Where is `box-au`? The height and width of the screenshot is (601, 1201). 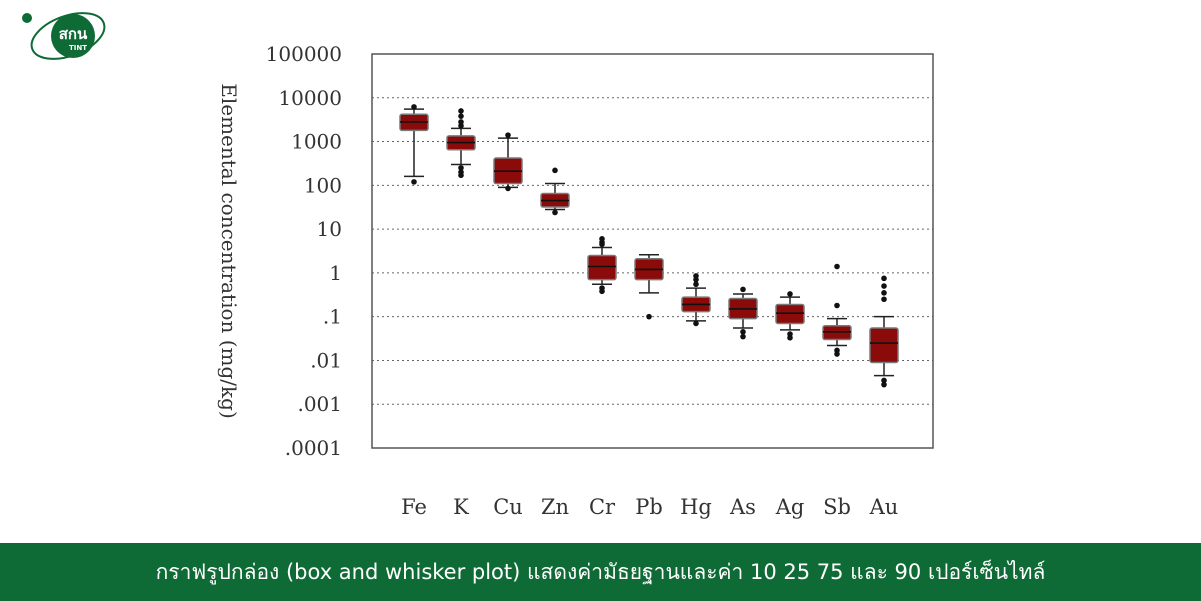
box-au is located at coordinates (884, 331).